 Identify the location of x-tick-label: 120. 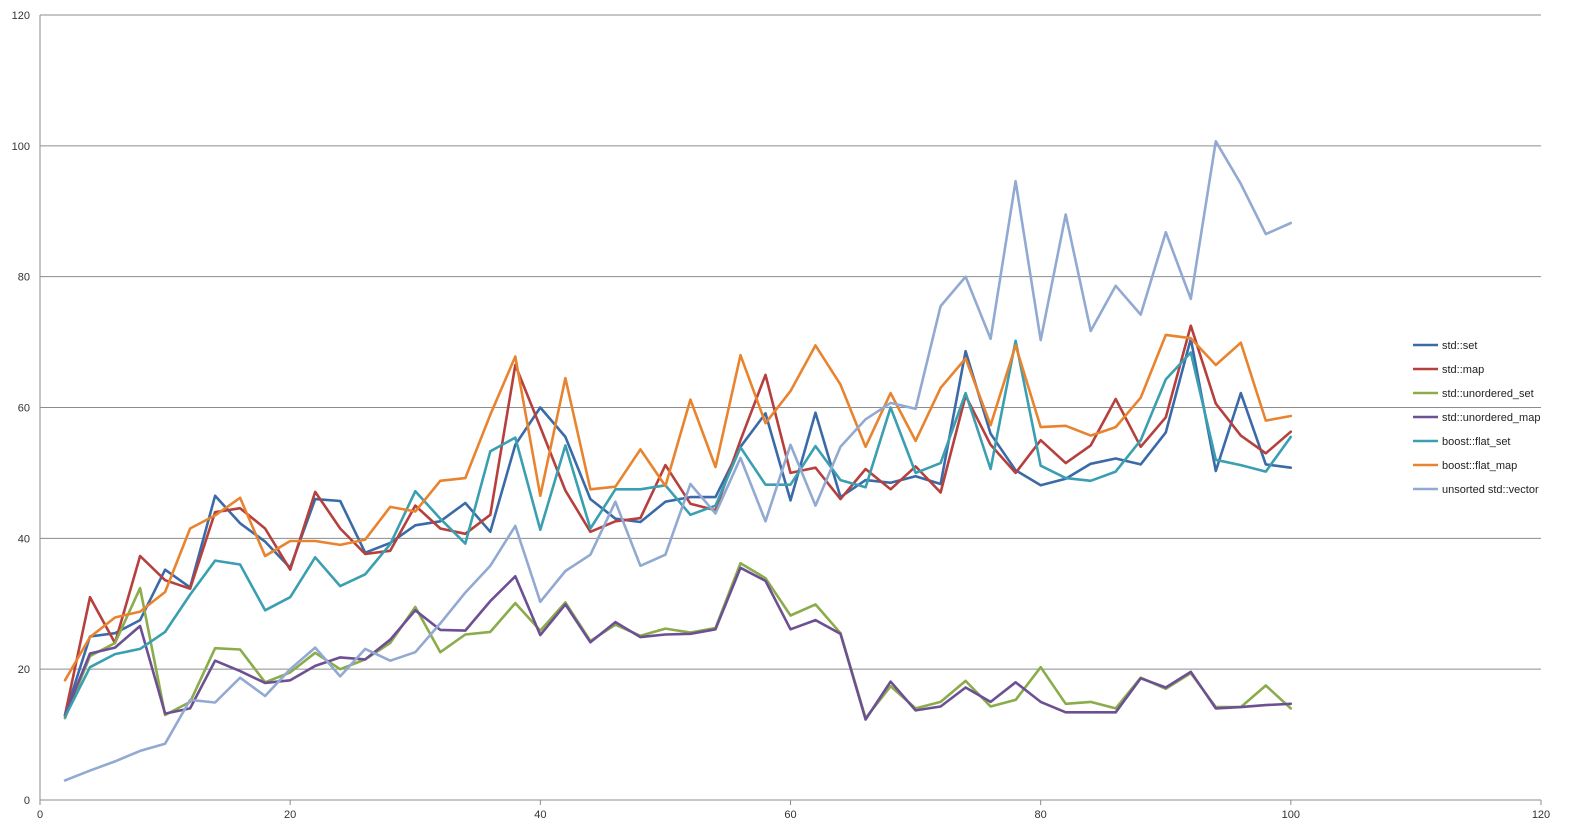
(1541, 815).